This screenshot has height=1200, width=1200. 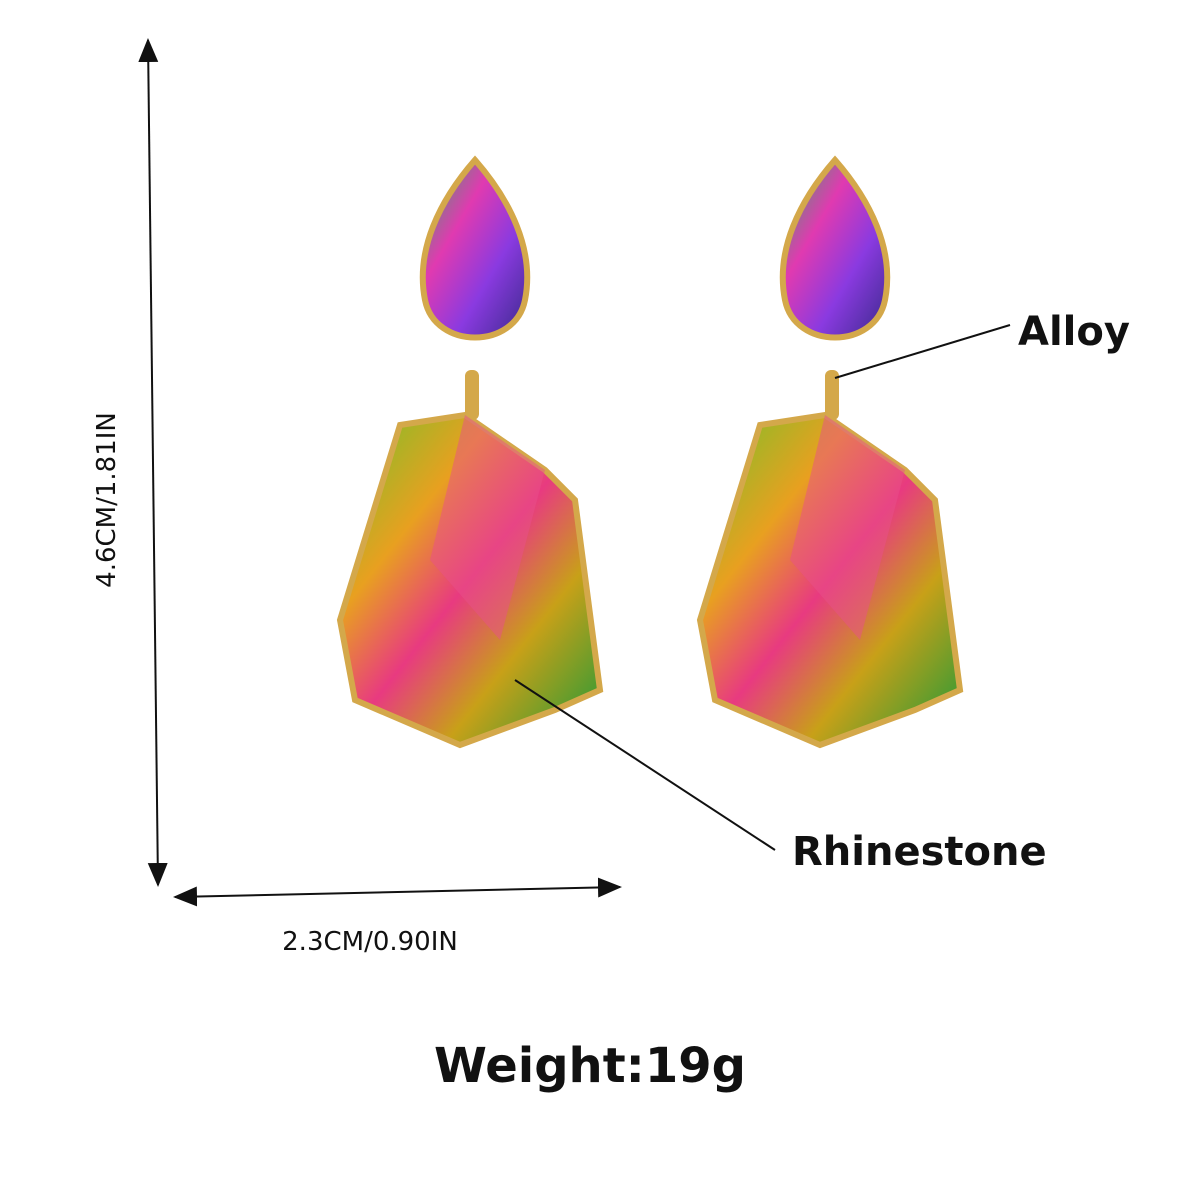 What do you see at coordinates (1074, 332) in the screenshot?
I see `alloy-label: Alloy` at bounding box center [1074, 332].